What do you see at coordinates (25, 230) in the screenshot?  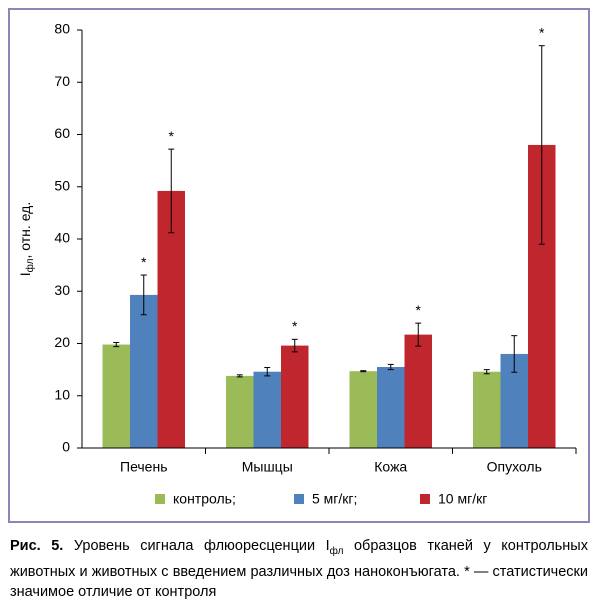 I see `y-label-rest: , отн. ед.` at bounding box center [25, 230].